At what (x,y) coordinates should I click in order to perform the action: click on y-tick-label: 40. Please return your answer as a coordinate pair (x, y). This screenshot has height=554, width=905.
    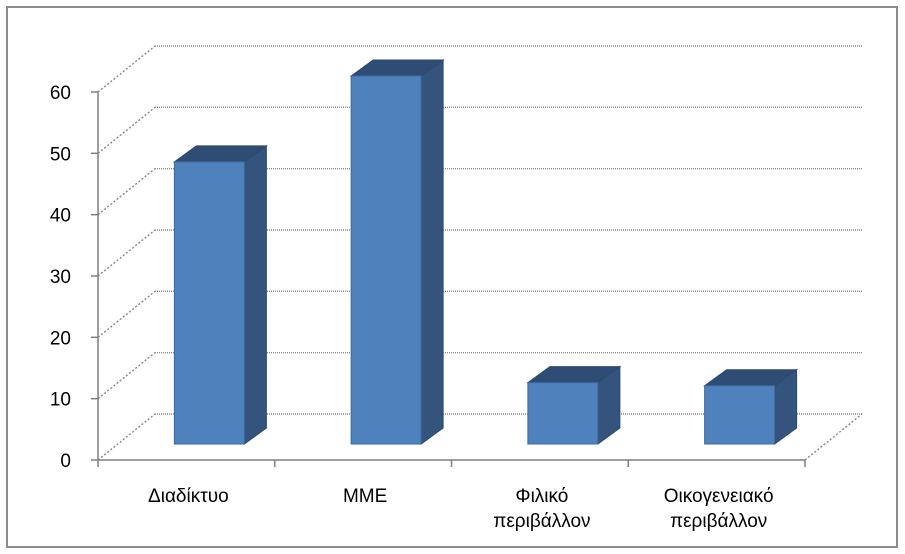
    Looking at the image, I should click on (60, 216).